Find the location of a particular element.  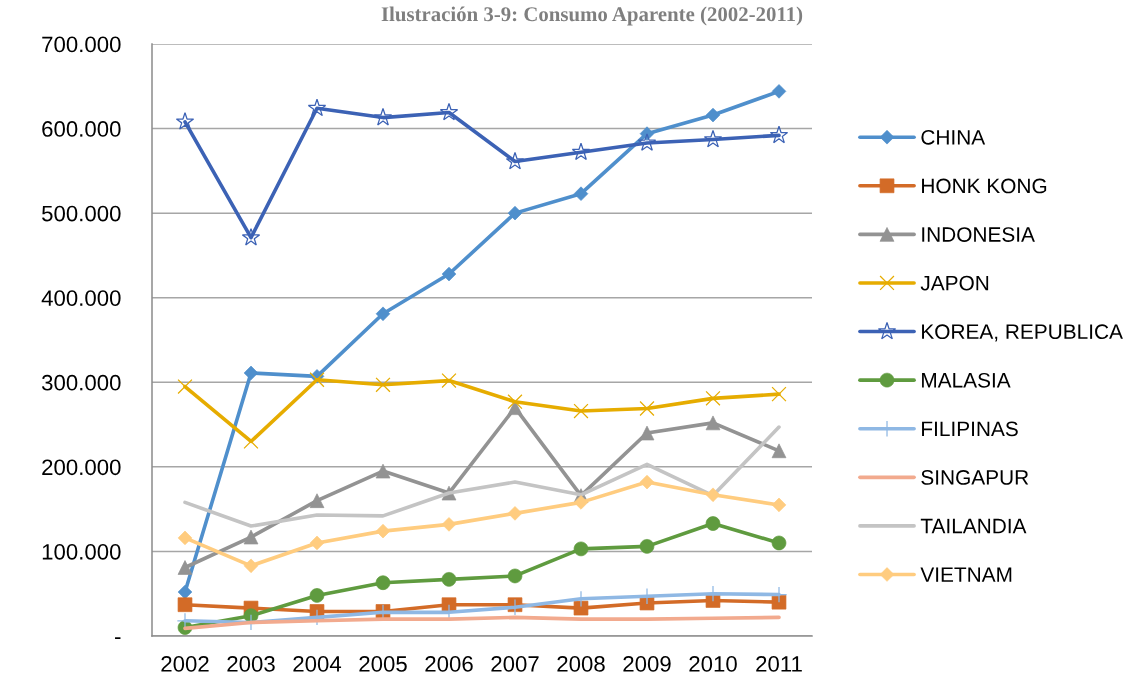

y-tick-label: 400.000 is located at coordinates (81, 298).